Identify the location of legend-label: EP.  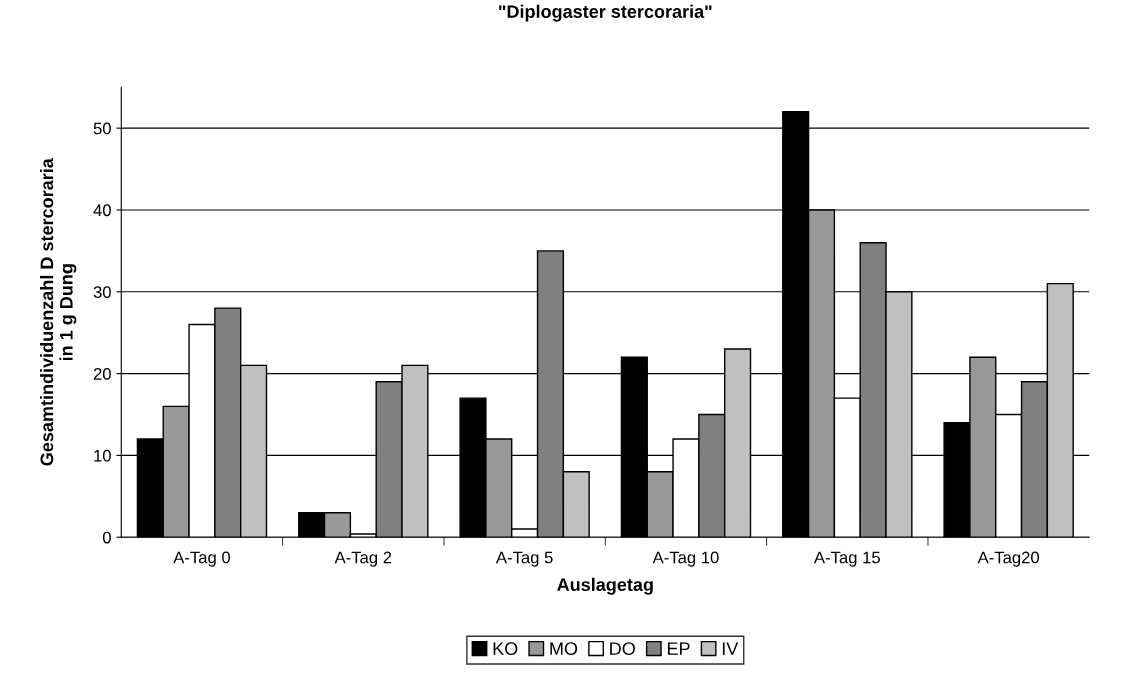
(678, 648).